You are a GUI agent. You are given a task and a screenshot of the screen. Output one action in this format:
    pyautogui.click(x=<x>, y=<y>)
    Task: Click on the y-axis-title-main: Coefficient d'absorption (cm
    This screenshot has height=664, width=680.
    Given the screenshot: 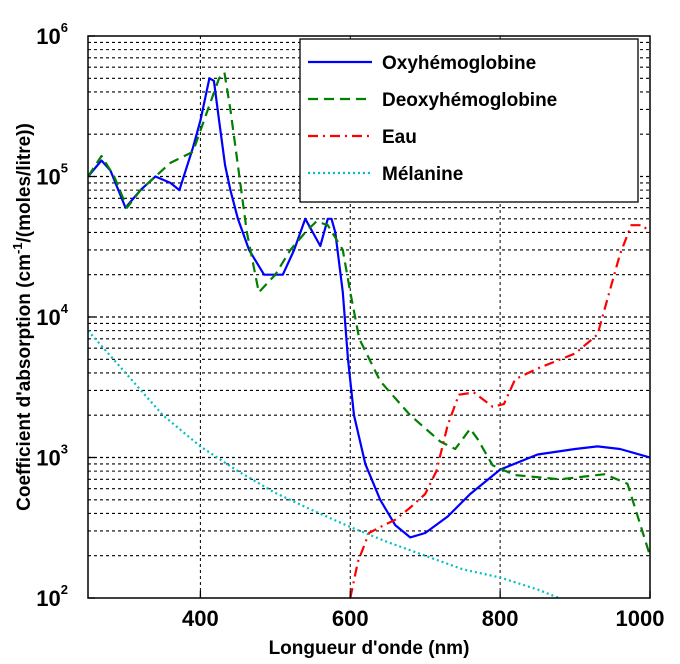 What is the action you would take?
    pyautogui.click(x=24, y=382)
    